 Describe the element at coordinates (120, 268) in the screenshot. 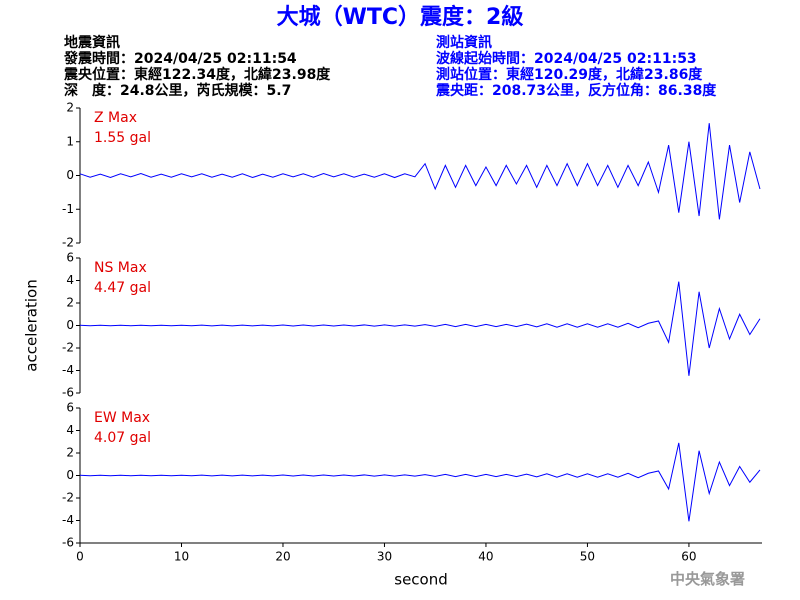

I see `annotation: NS Max` at that location.